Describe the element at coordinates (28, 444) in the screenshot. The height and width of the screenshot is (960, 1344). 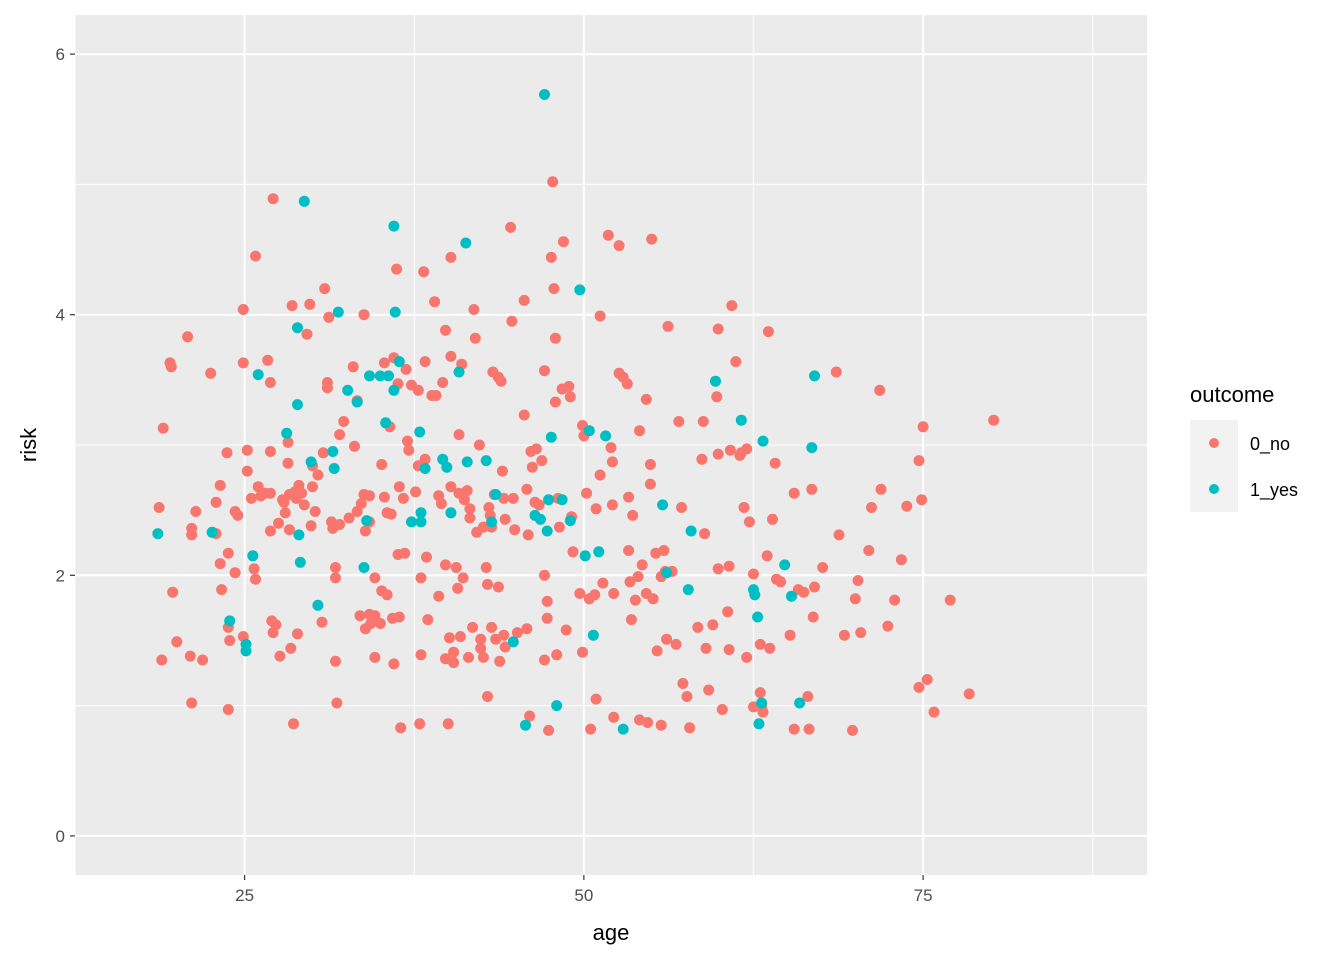
I see `y-axis-title: risk` at that location.